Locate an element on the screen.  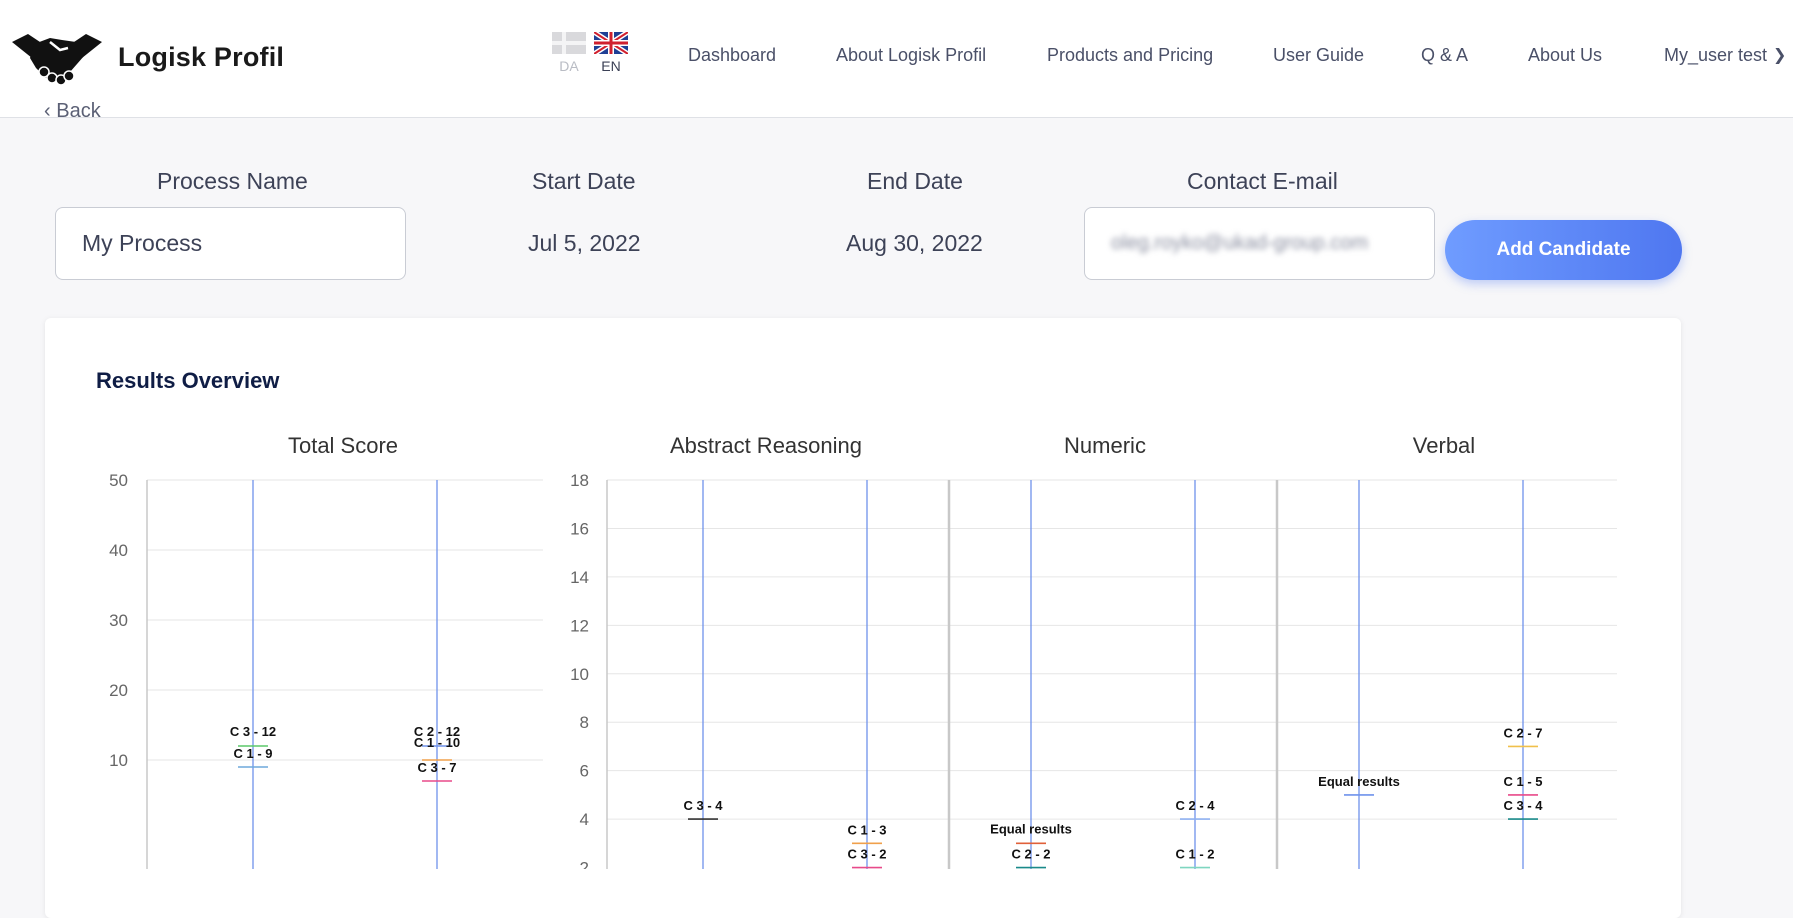
process-name-label: Process Name is located at coordinates (232, 181).